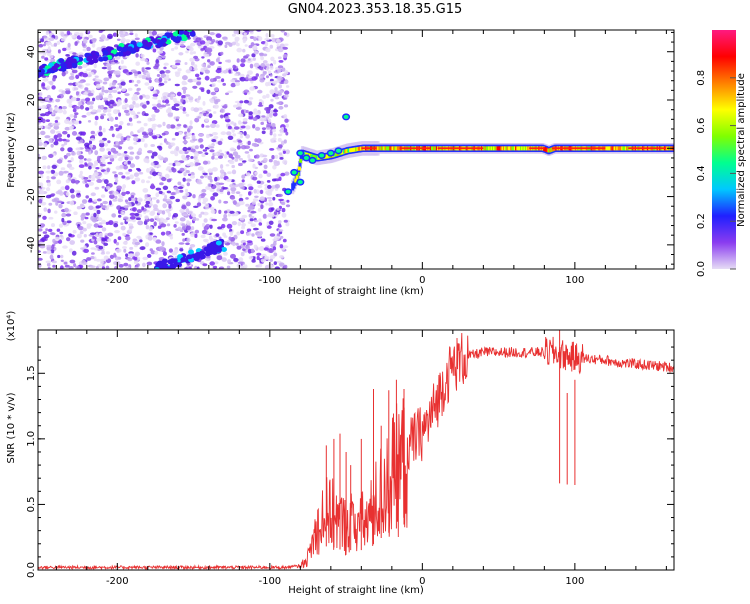 Image resolution: width=750 pixels, height=604 pixels. Describe the element at coordinates (31, 100) in the screenshot. I see `y-tick-label: 20` at that location.